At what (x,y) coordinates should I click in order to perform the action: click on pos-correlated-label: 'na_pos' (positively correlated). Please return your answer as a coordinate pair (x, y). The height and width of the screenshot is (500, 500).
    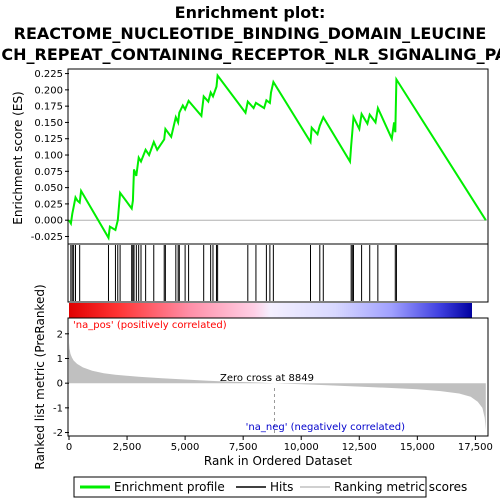
    Looking at the image, I should click on (150, 325).